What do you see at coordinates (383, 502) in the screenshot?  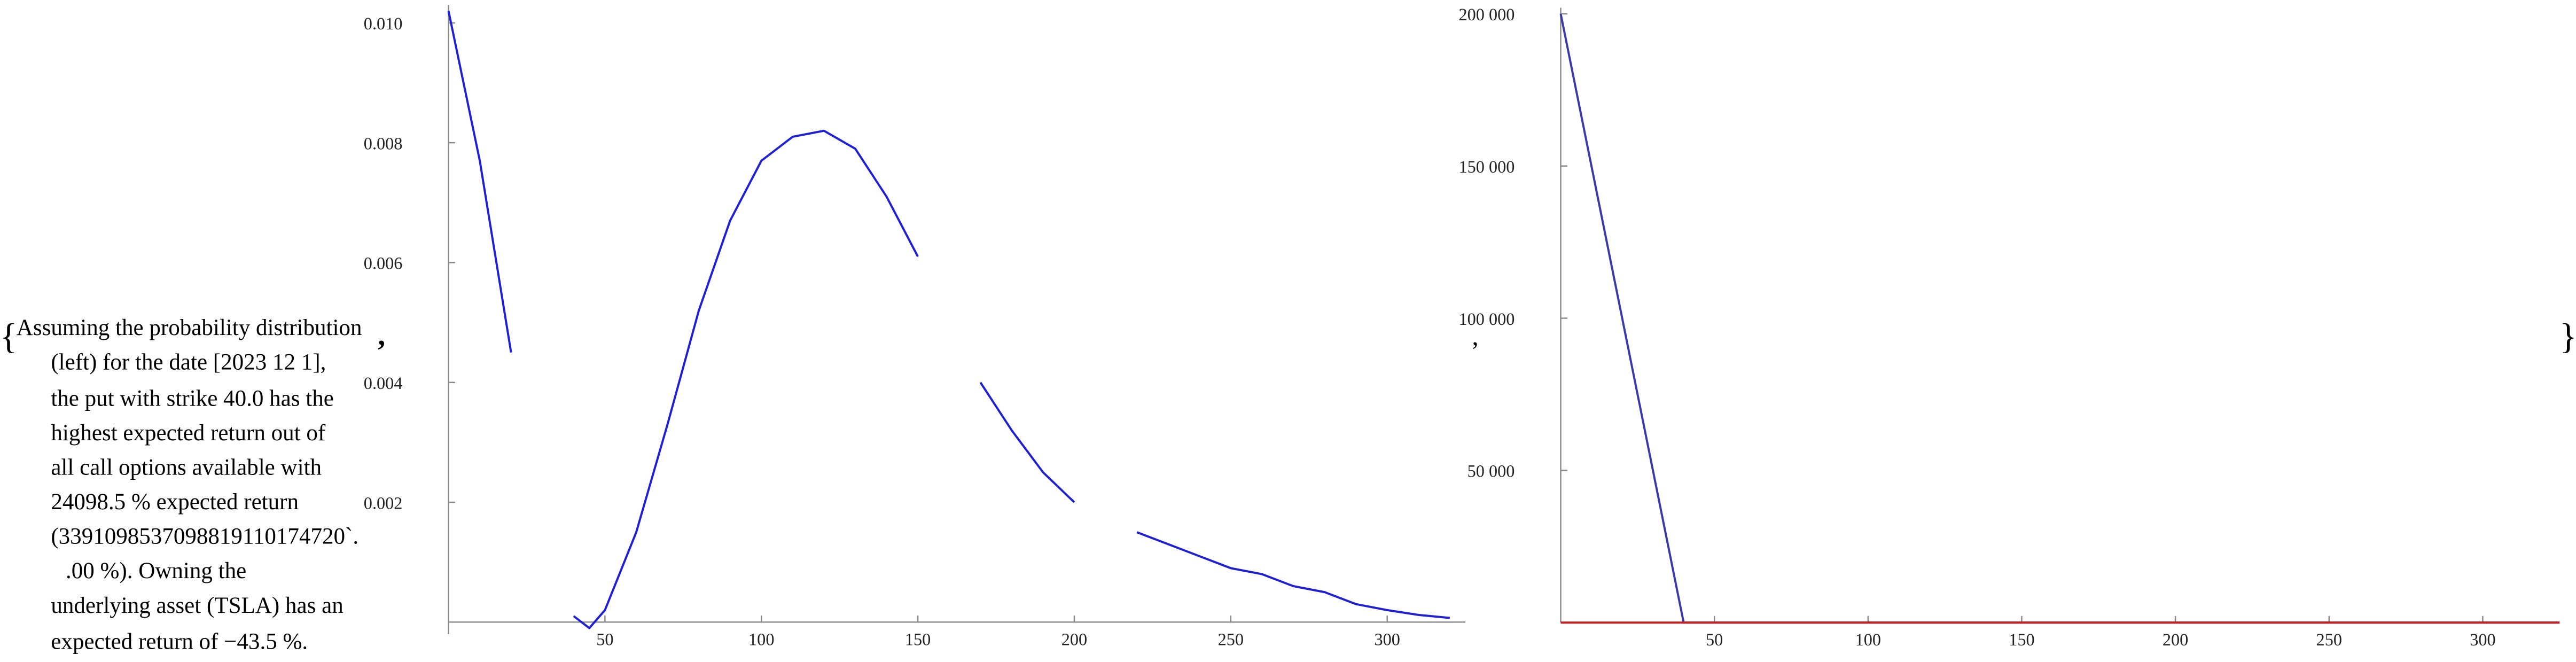 I see `y-tick-label: 0.002` at bounding box center [383, 502].